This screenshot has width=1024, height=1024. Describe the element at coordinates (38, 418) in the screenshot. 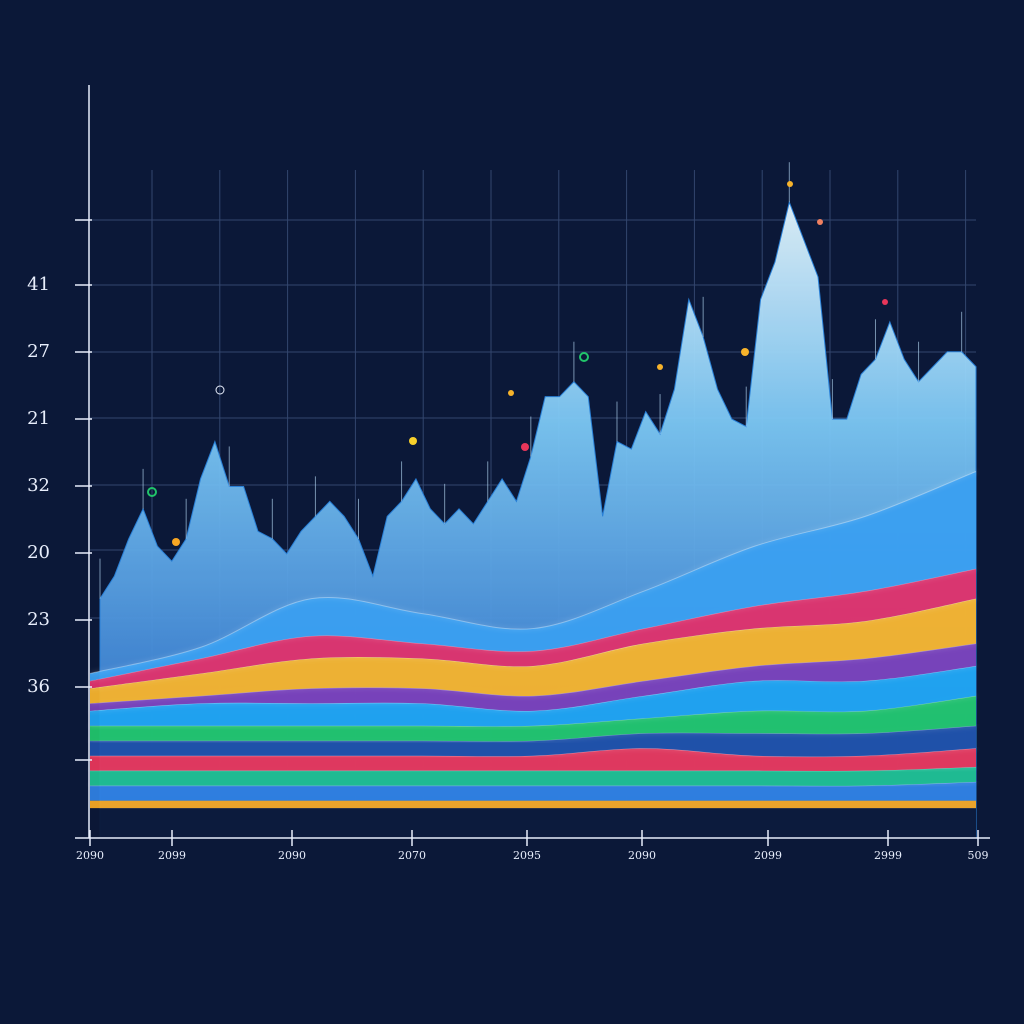

I see `y-tick-label: 21` at that location.